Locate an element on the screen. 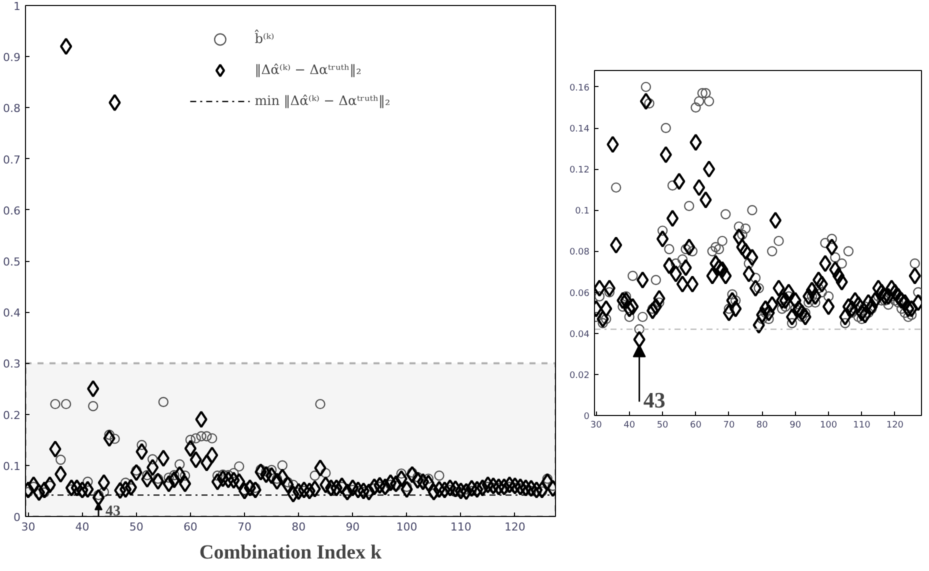 The width and height of the screenshot is (929, 571). y-tick-label: 1 is located at coordinates (17, 6).